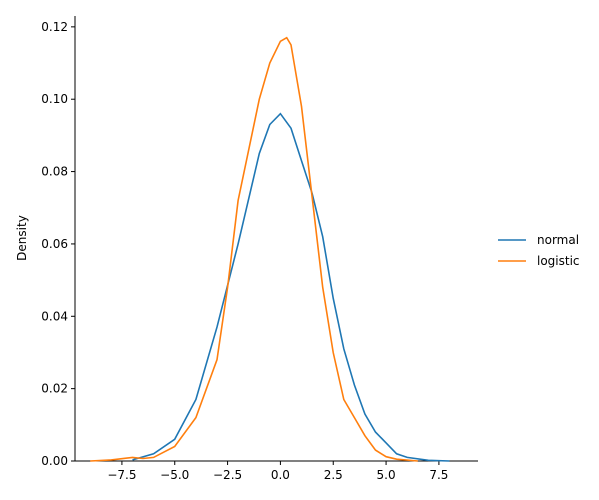  What do you see at coordinates (558, 240) in the screenshot?
I see `legend-label: normal` at bounding box center [558, 240].